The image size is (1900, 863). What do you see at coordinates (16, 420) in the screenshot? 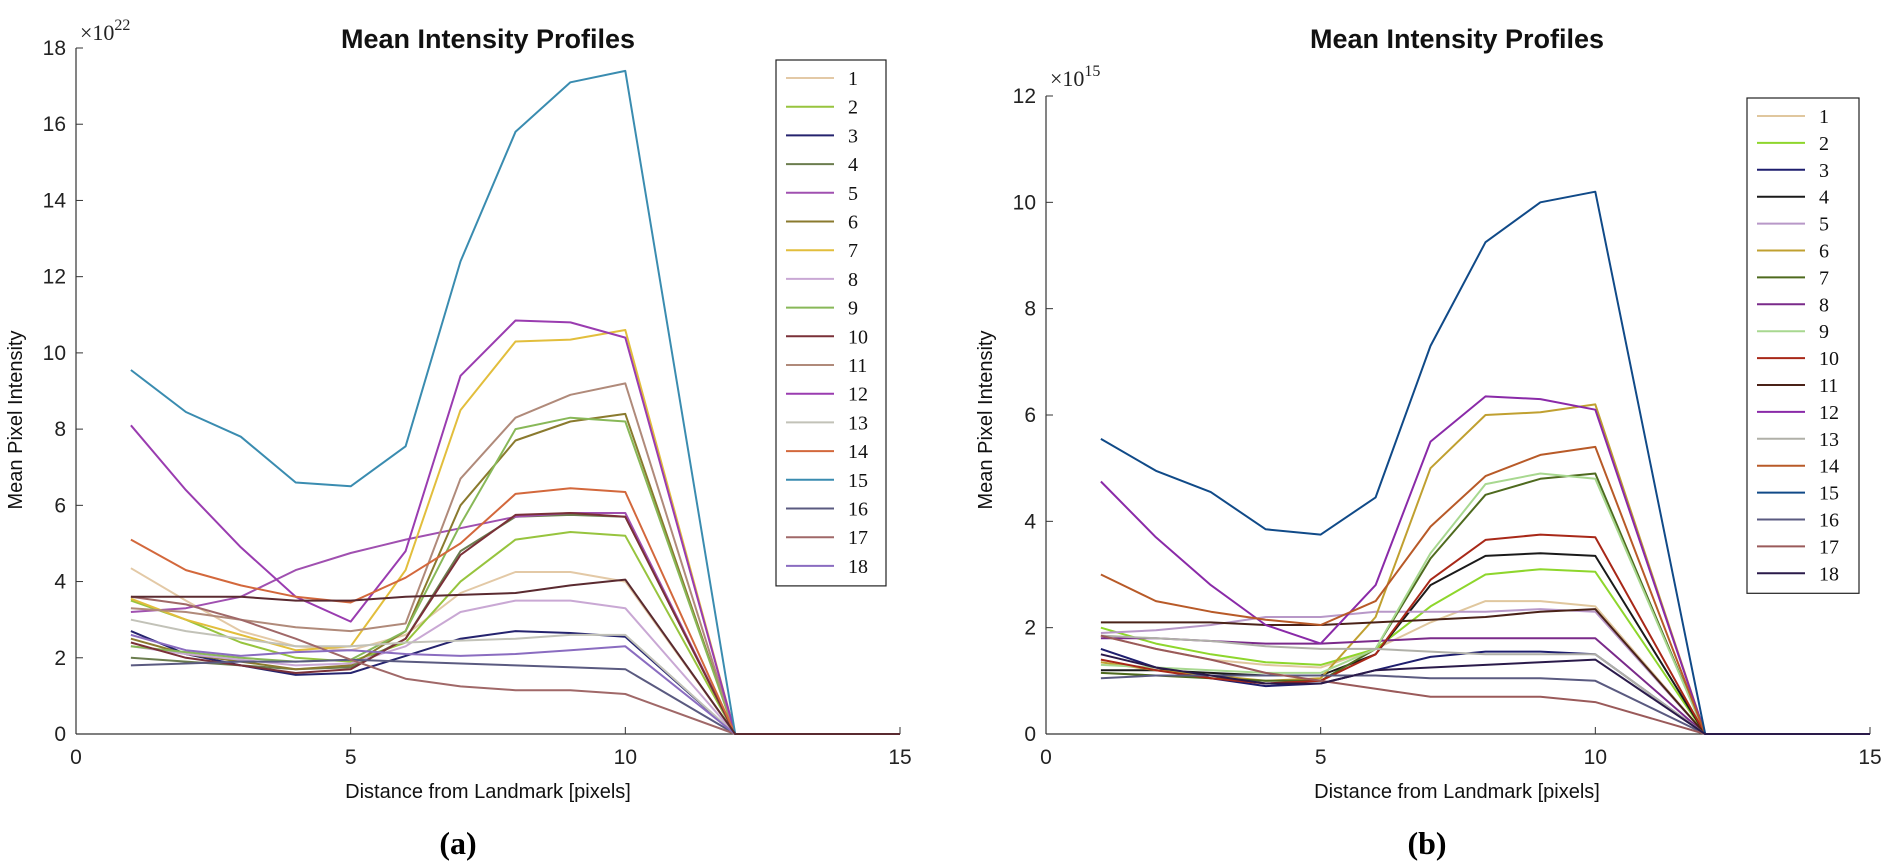
I see `y-axis-label-a: Mean Pixel Intensity` at bounding box center [16, 420].